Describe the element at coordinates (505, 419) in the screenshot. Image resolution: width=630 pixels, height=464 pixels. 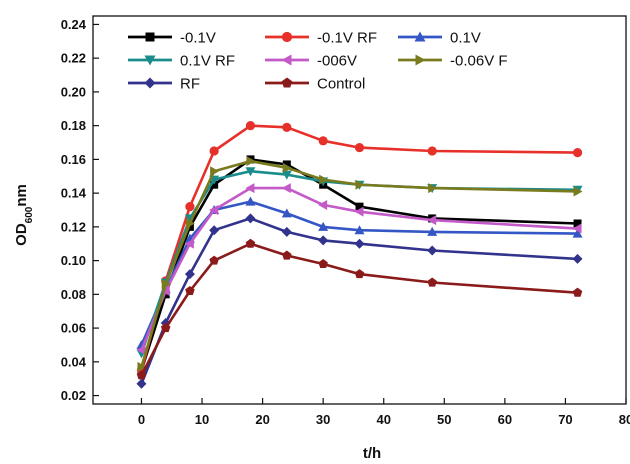
I see `x-tick-label: 60` at that location.